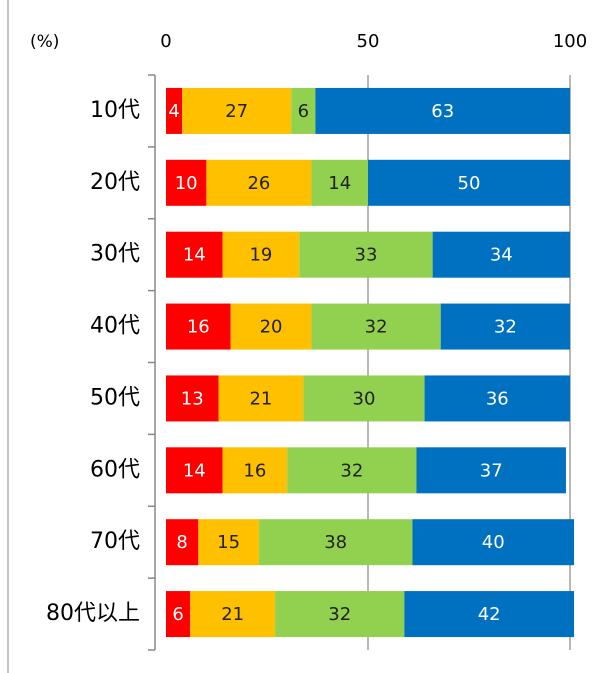 The width and height of the screenshot is (601, 673). I want to click on data-label: 42, so click(489, 614).